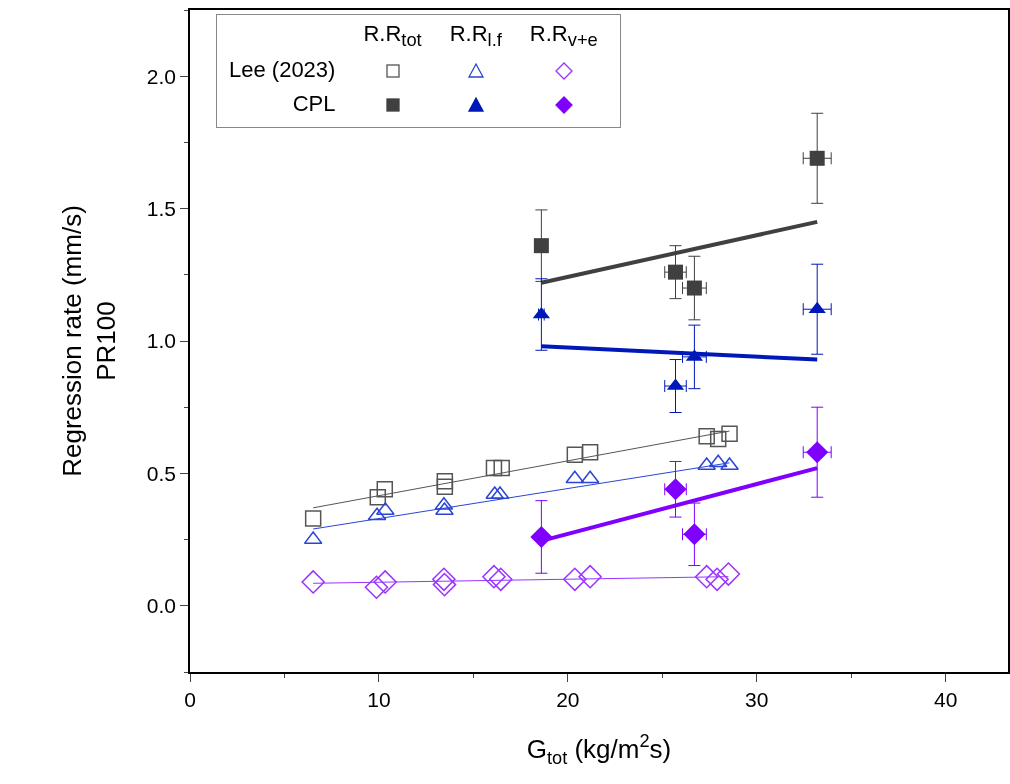 The image size is (1010, 784). Describe the element at coordinates (563, 36) in the screenshot. I see `annotation: R.R$_{v+e}$` at that location.